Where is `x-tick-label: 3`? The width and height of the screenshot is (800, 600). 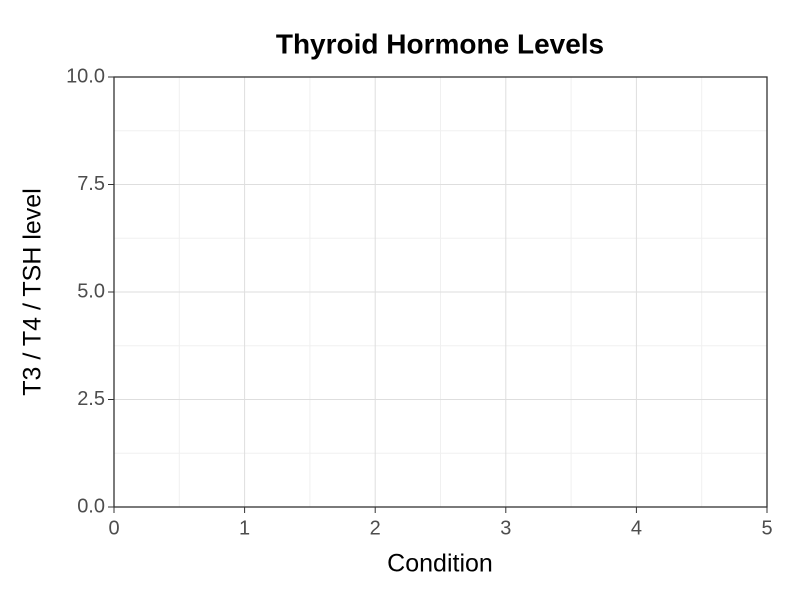 x-tick-label: 3 is located at coordinates (505, 528).